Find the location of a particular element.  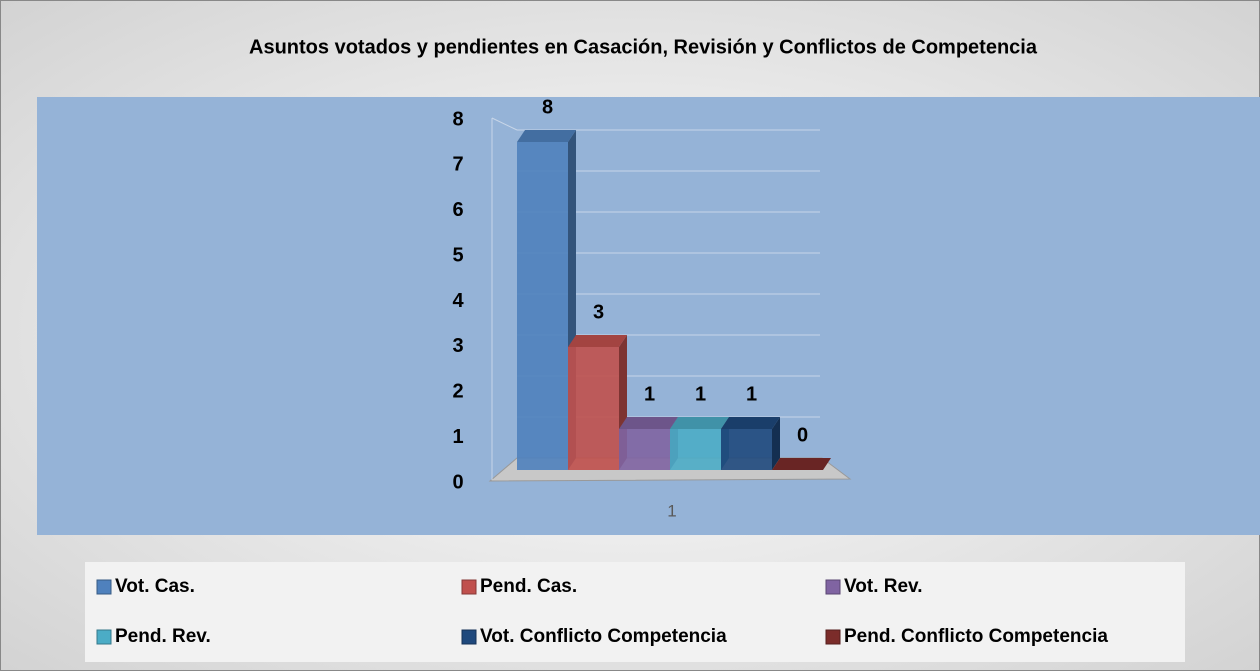

y-tick-label: 7 is located at coordinates (457, 165).